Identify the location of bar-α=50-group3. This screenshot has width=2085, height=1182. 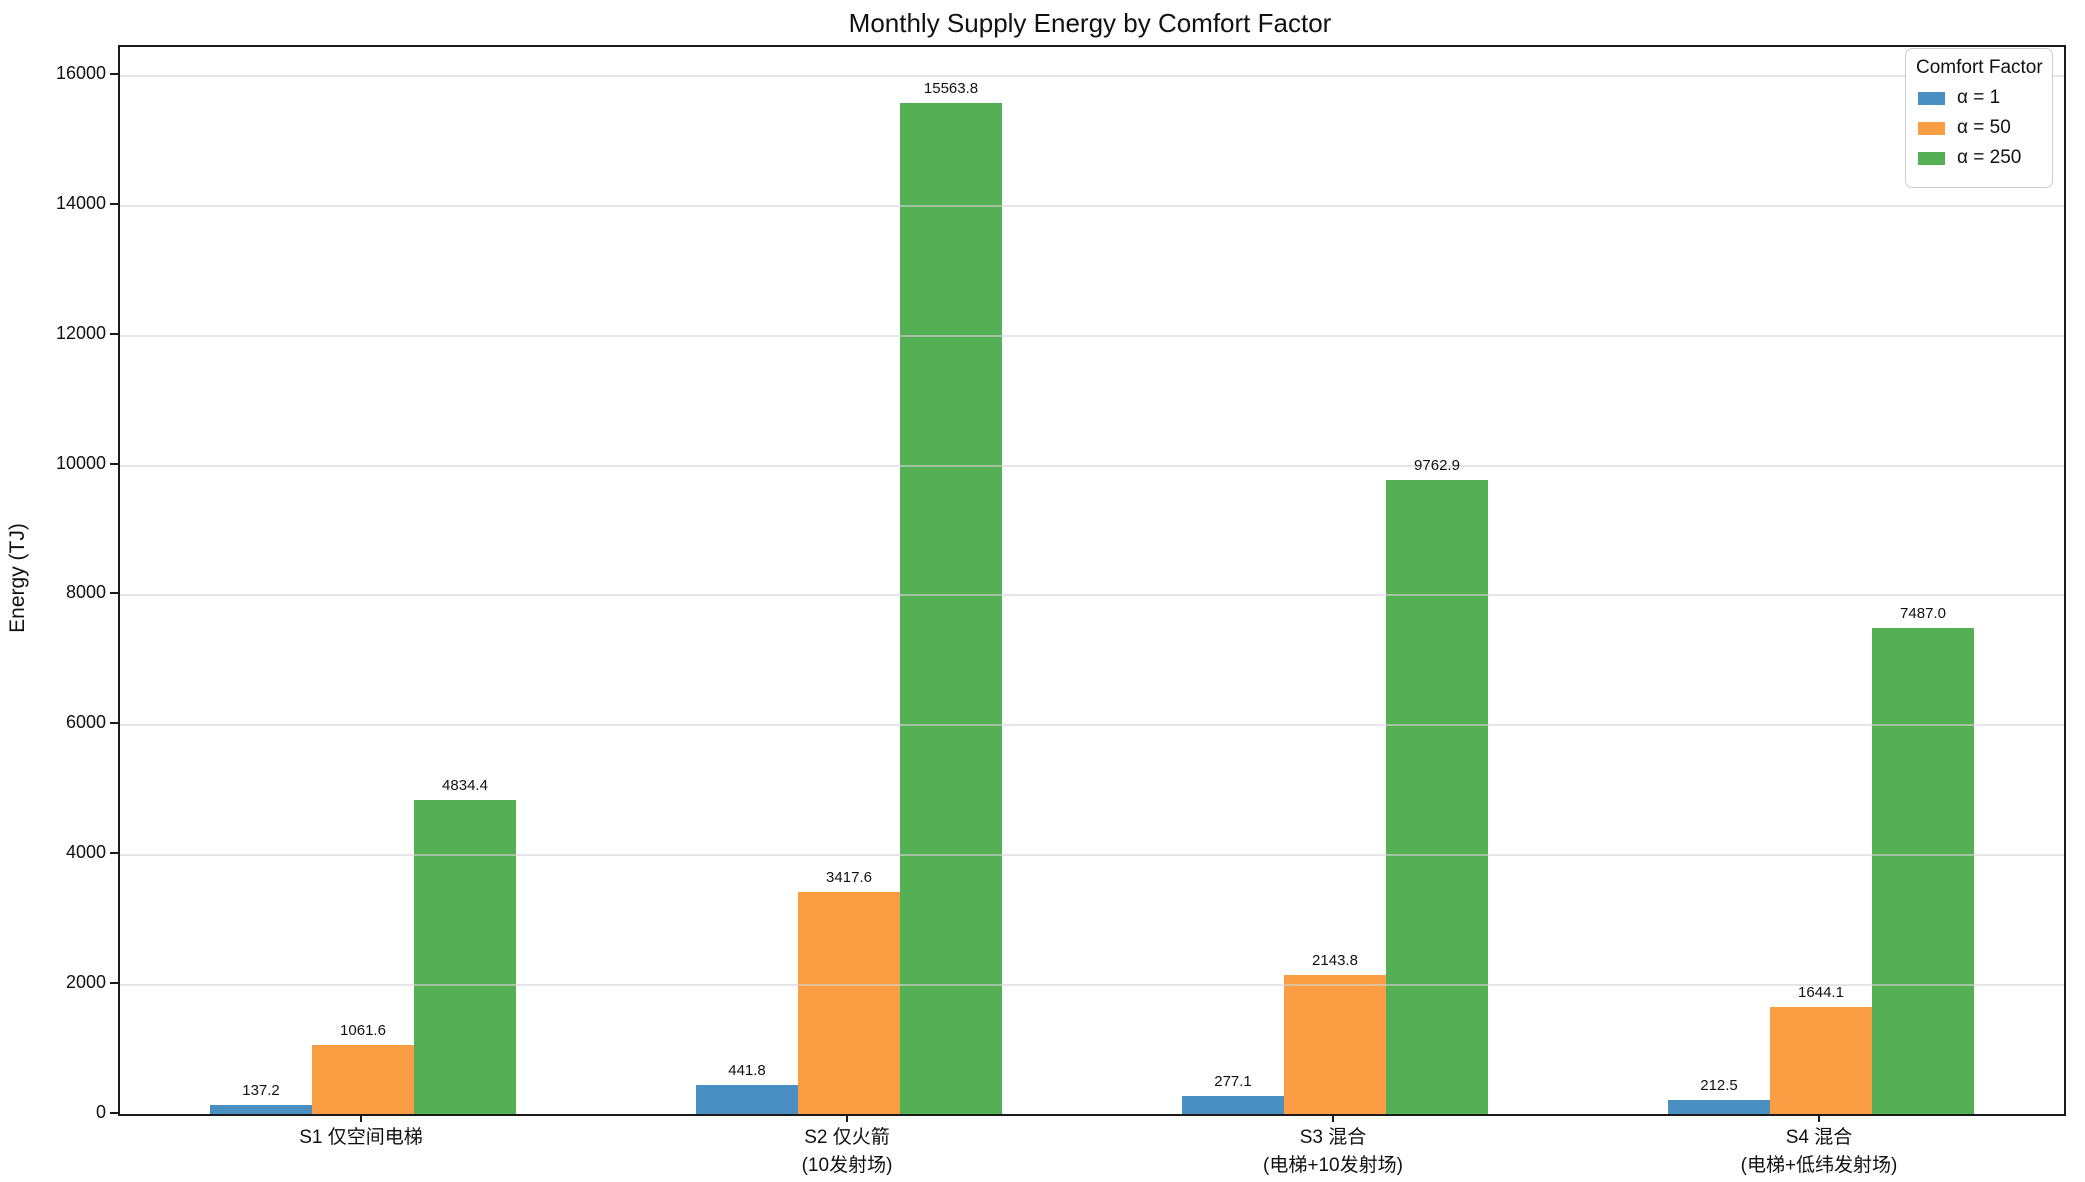
(1335, 1044).